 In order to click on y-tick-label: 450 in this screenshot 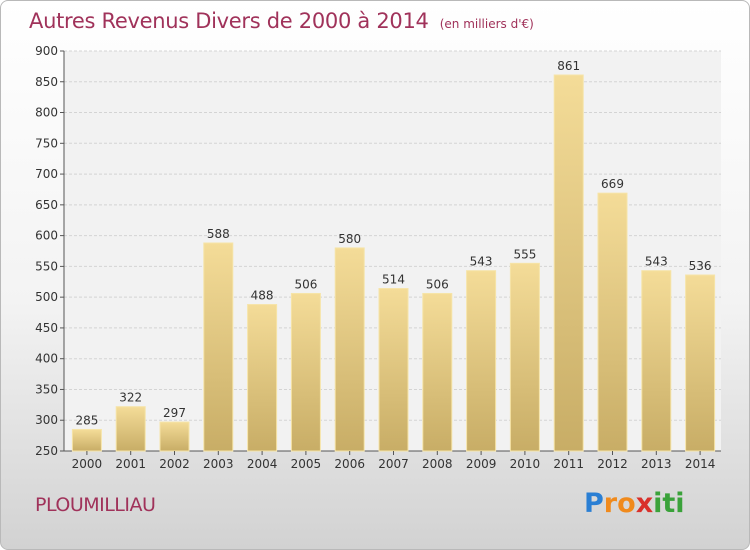, I will do `click(46, 328)`.